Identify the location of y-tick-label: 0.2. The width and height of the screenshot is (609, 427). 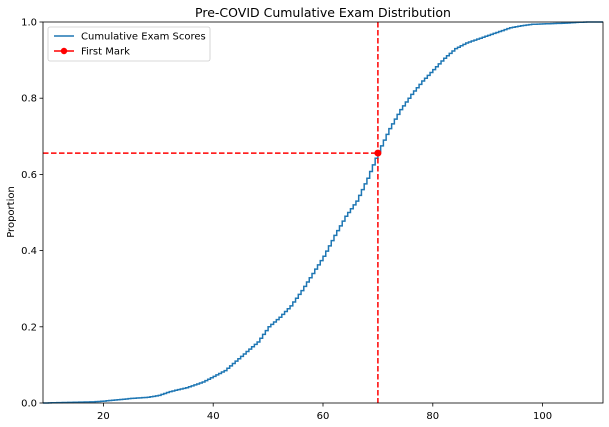
(29, 327).